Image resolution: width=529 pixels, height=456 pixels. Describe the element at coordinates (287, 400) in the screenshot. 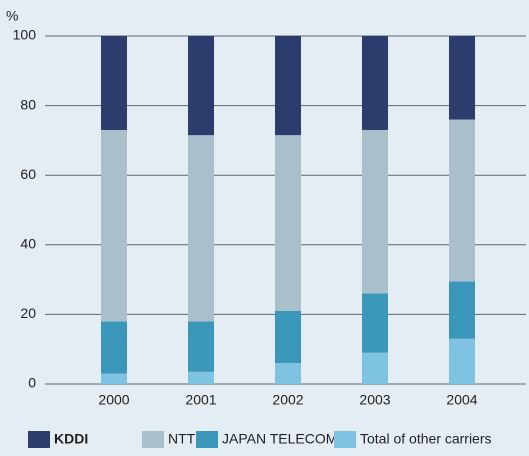

I see `x-tick-label: 2002` at that location.